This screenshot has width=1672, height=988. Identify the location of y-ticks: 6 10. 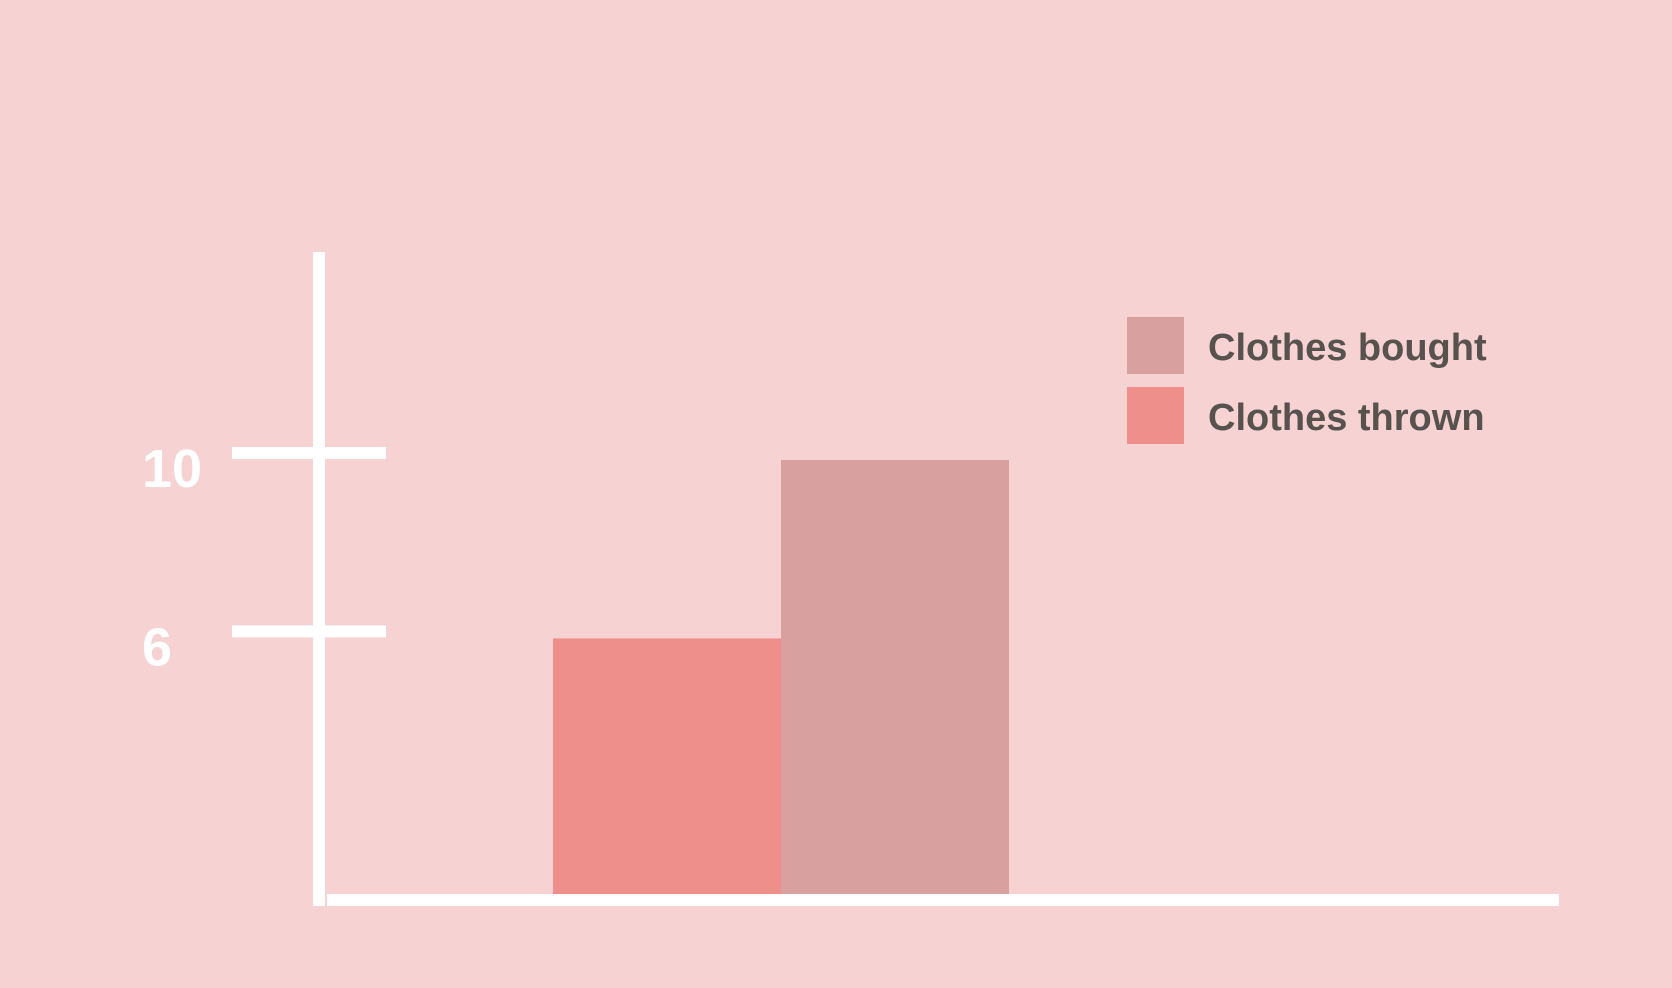
(264, 558).